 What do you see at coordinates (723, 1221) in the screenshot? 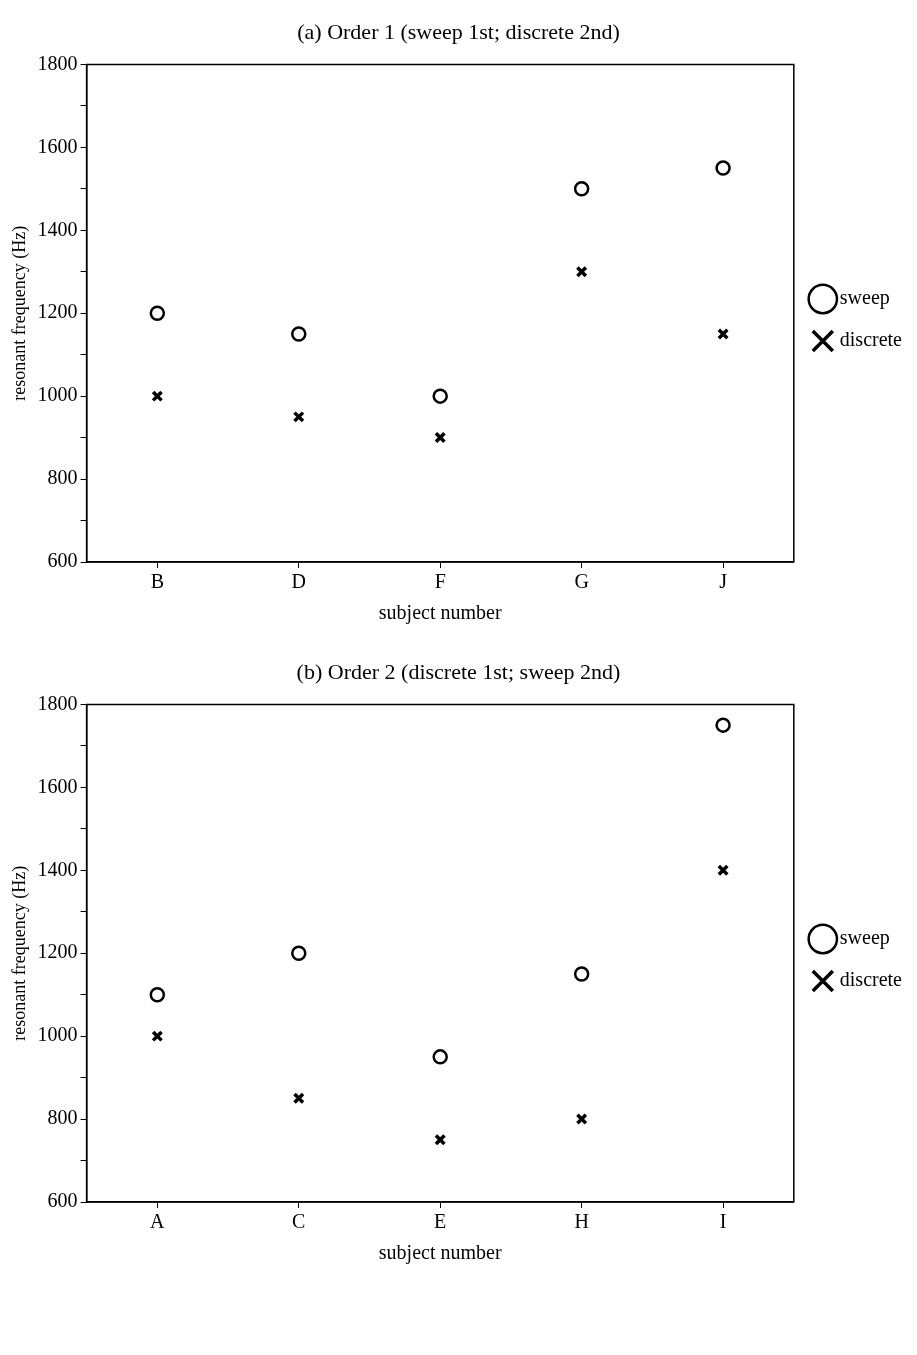
I see `x-tick-label: I` at bounding box center [723, 1221].